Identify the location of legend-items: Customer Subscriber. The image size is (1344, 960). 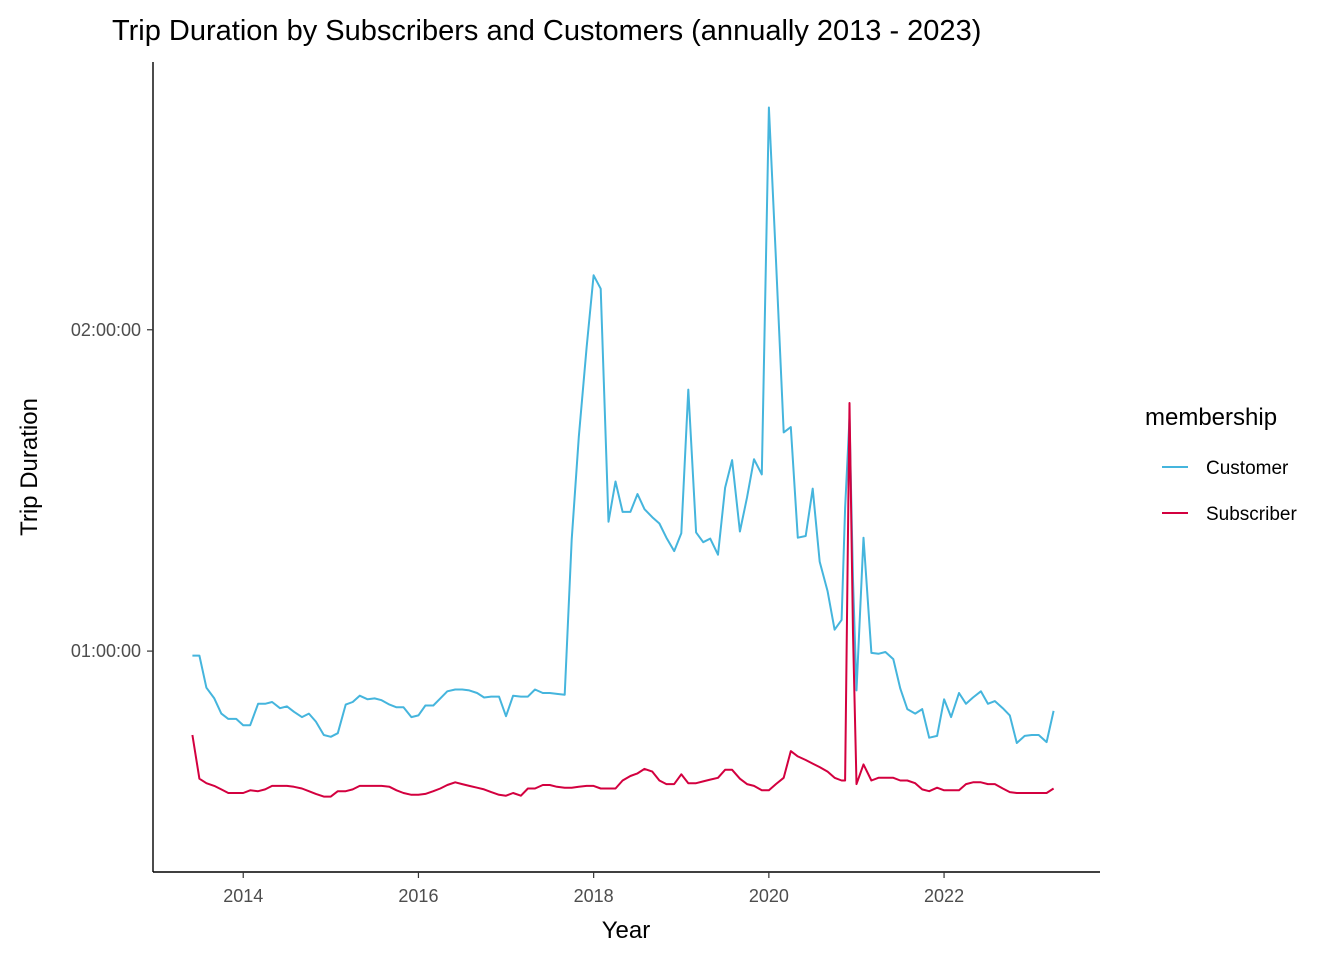
(1229, 491).